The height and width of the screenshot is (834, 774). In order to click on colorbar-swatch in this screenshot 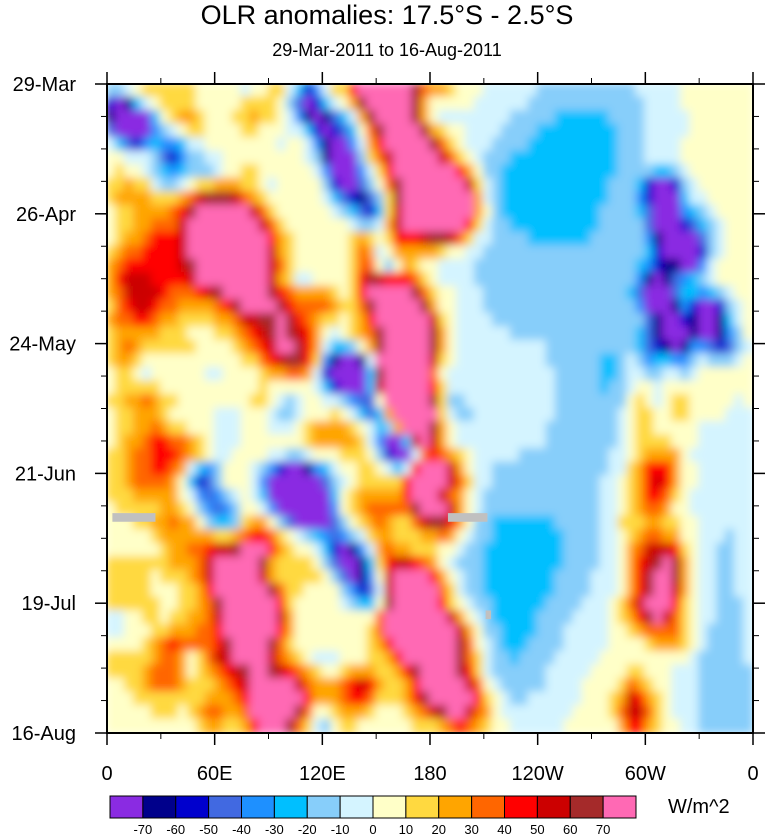, I will do `click(356, 807)`.